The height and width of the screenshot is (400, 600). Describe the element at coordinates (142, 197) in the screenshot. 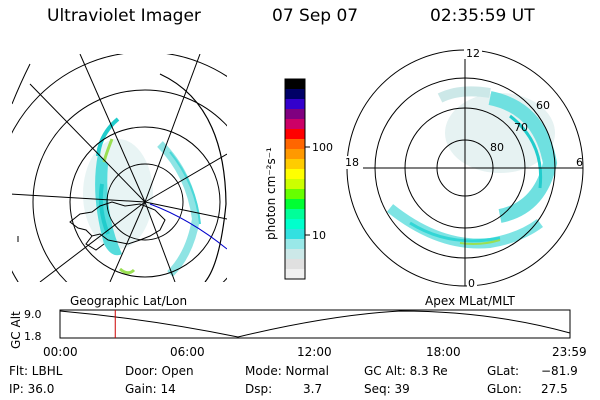

I see `aurora-emission-geo` at that location.